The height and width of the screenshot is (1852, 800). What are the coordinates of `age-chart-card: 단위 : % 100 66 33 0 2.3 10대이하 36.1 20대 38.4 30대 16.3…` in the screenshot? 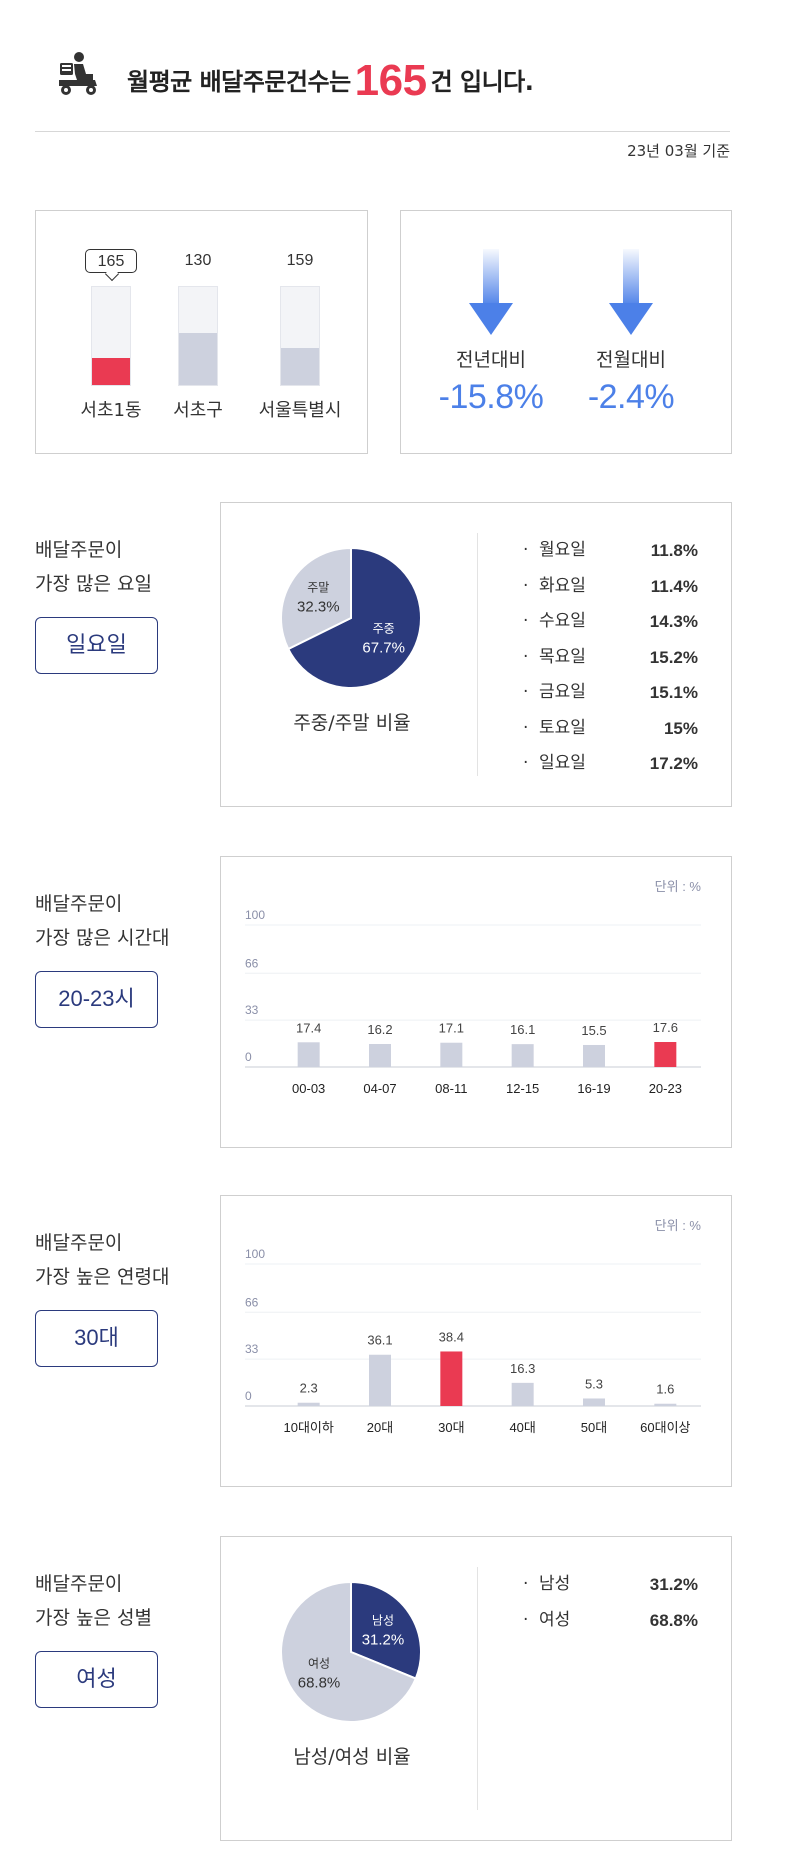 It's located at (476, 1341).